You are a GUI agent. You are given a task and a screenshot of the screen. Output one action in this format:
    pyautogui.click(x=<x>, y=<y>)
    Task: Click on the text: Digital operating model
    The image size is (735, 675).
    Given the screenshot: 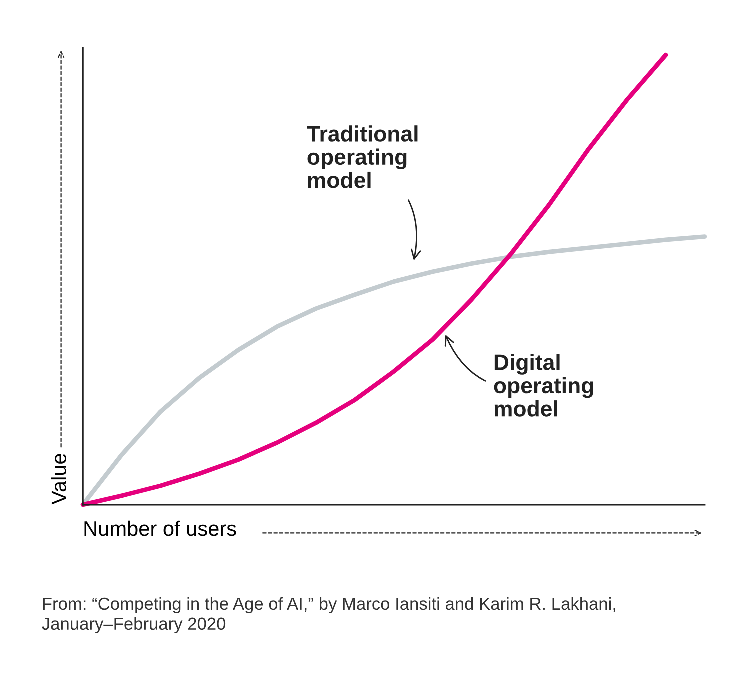 What is the action you would take?
    pyautogui.click(x=544, y=385)
    